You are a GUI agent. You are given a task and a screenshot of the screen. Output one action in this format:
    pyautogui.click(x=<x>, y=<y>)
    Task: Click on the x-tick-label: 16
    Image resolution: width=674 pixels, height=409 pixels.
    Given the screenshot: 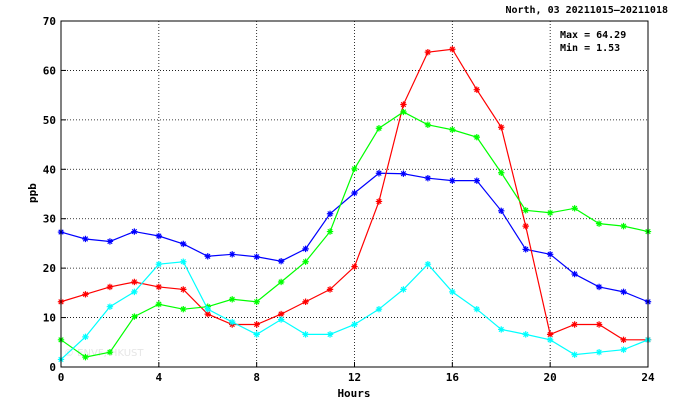 What is the action you would take?
    pyautogui.click(x=453, y=377)
    